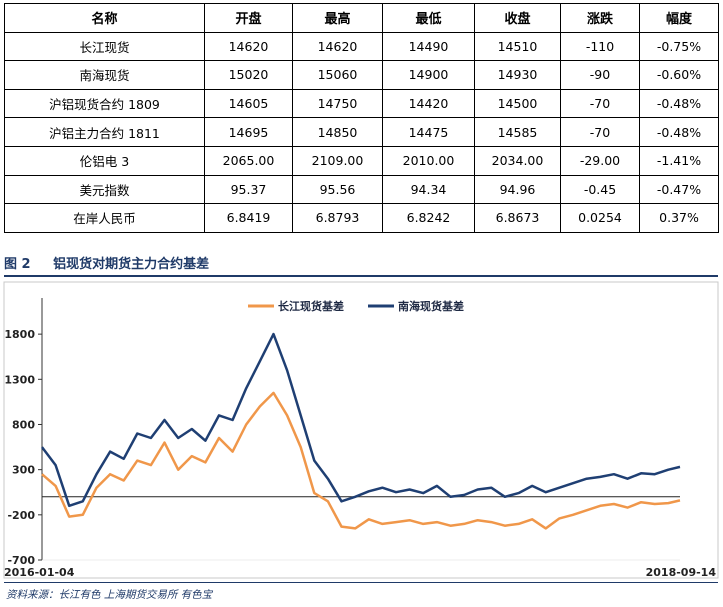  I want to click on table-row: 南海现货 15020 15060 14900 14930 -90 -0.60%, so click(361, 75).